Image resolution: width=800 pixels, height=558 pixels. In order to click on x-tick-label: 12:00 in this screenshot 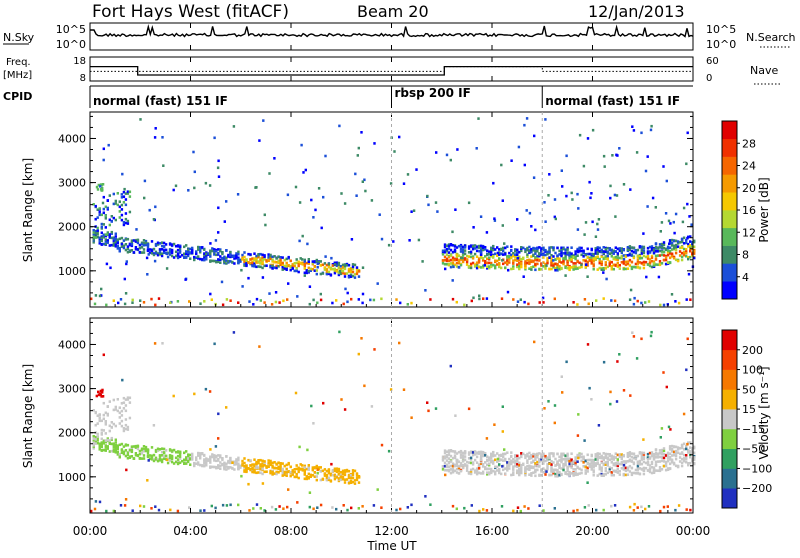, I will do `click(391, 531)`.